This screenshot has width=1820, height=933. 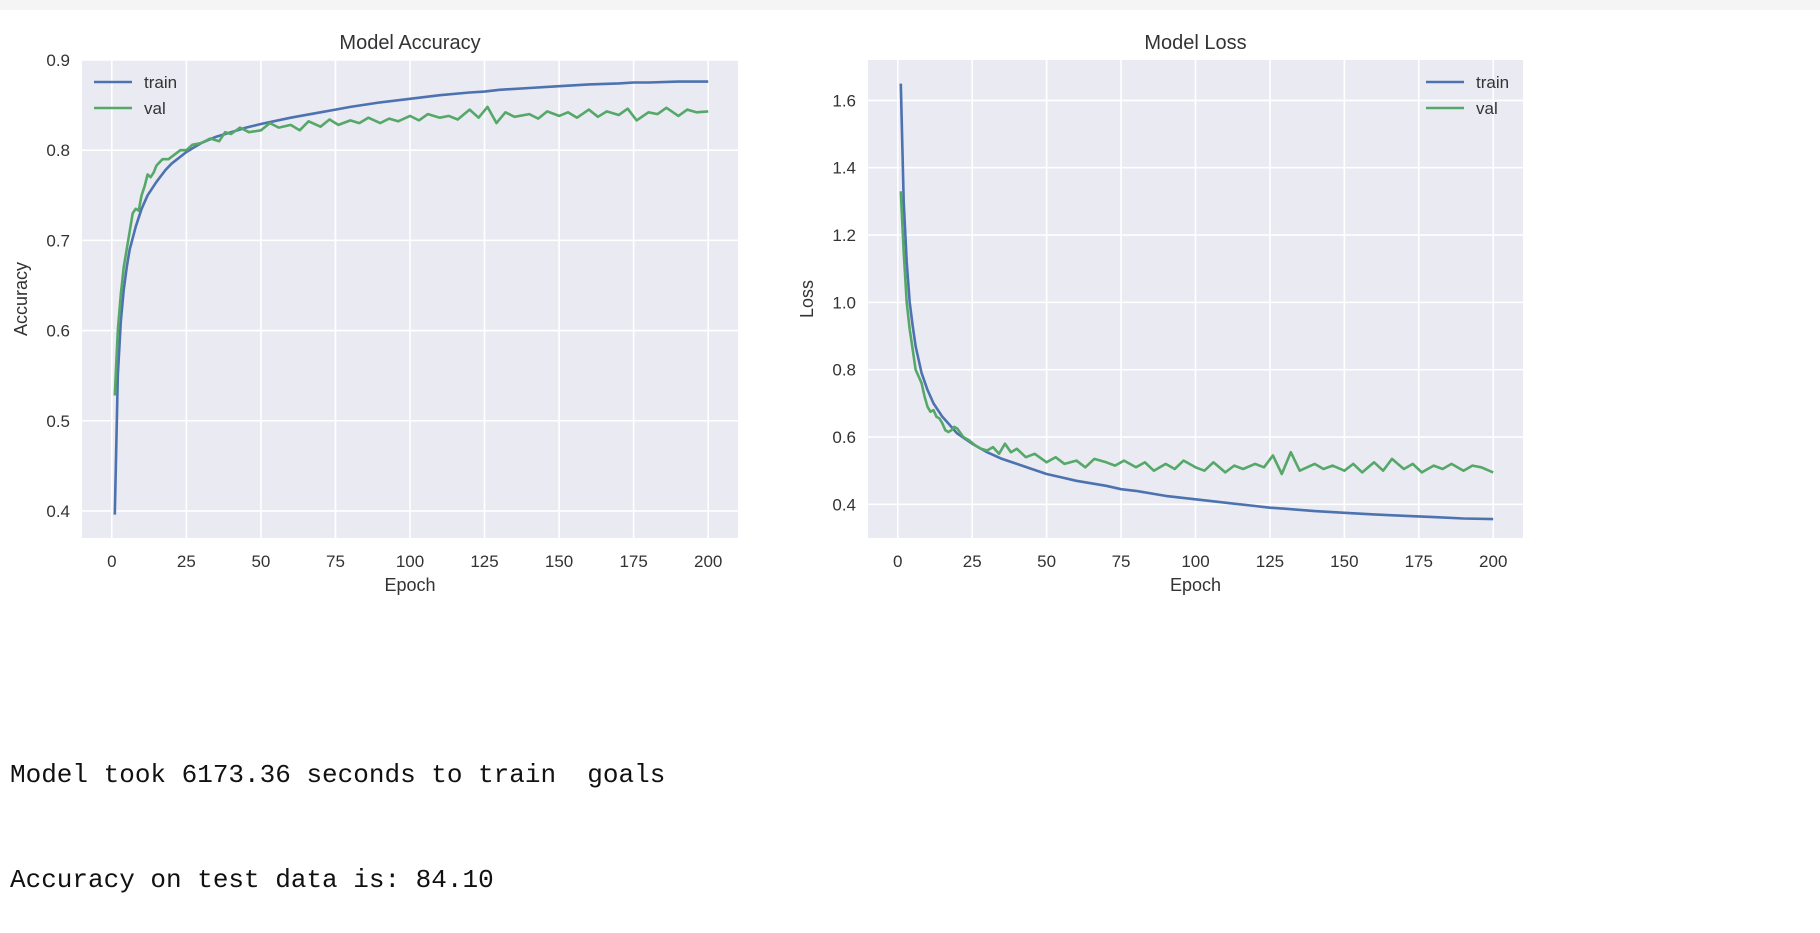 What do you see at coordinates (409, 43) in the screenshot?
I see `chart-title: Model Accuracy` at bounding box center [409, 43].